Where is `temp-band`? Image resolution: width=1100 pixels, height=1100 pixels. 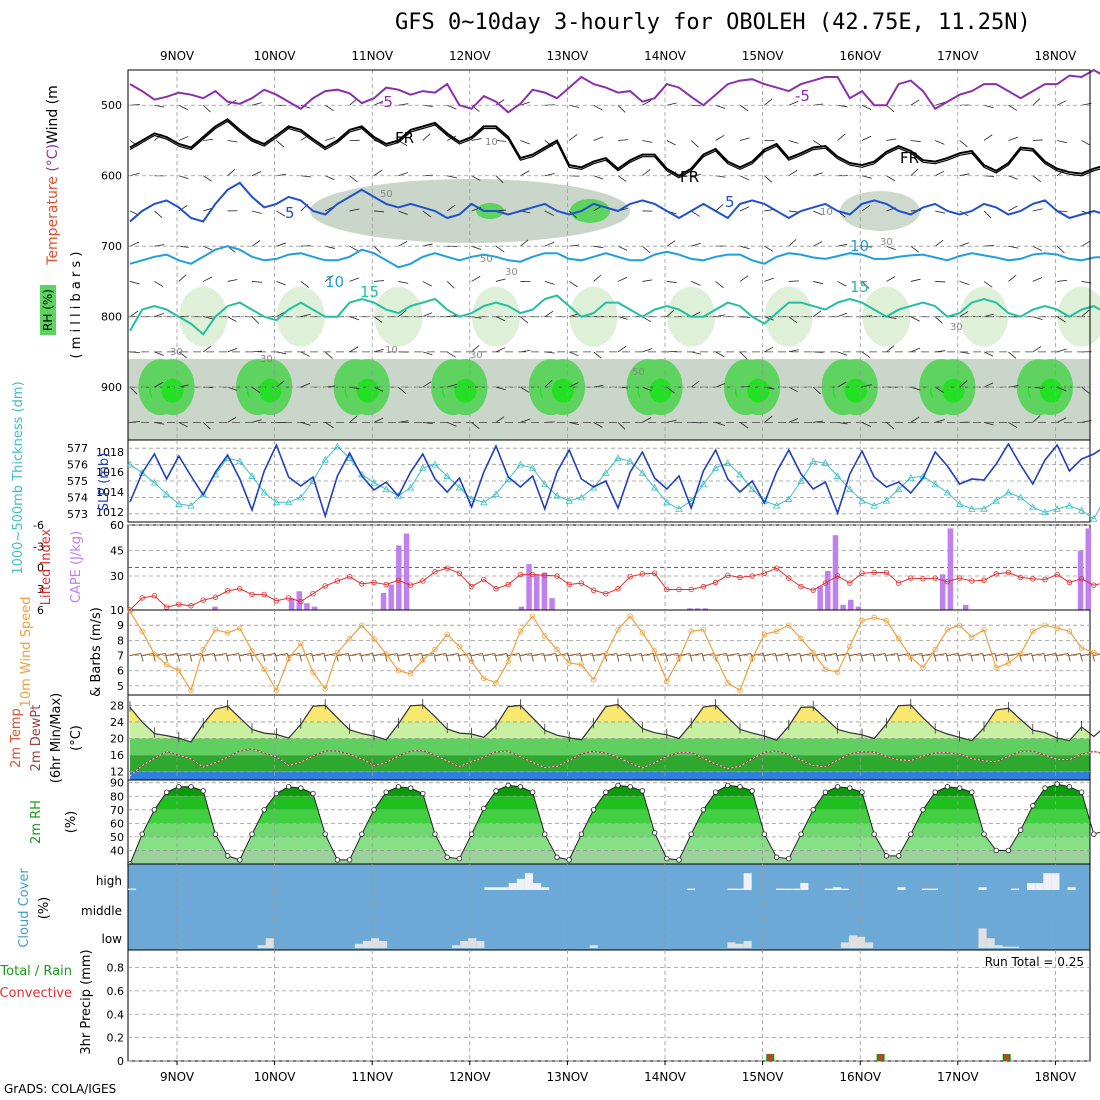 temp-band is located at coordinates (610, 775).